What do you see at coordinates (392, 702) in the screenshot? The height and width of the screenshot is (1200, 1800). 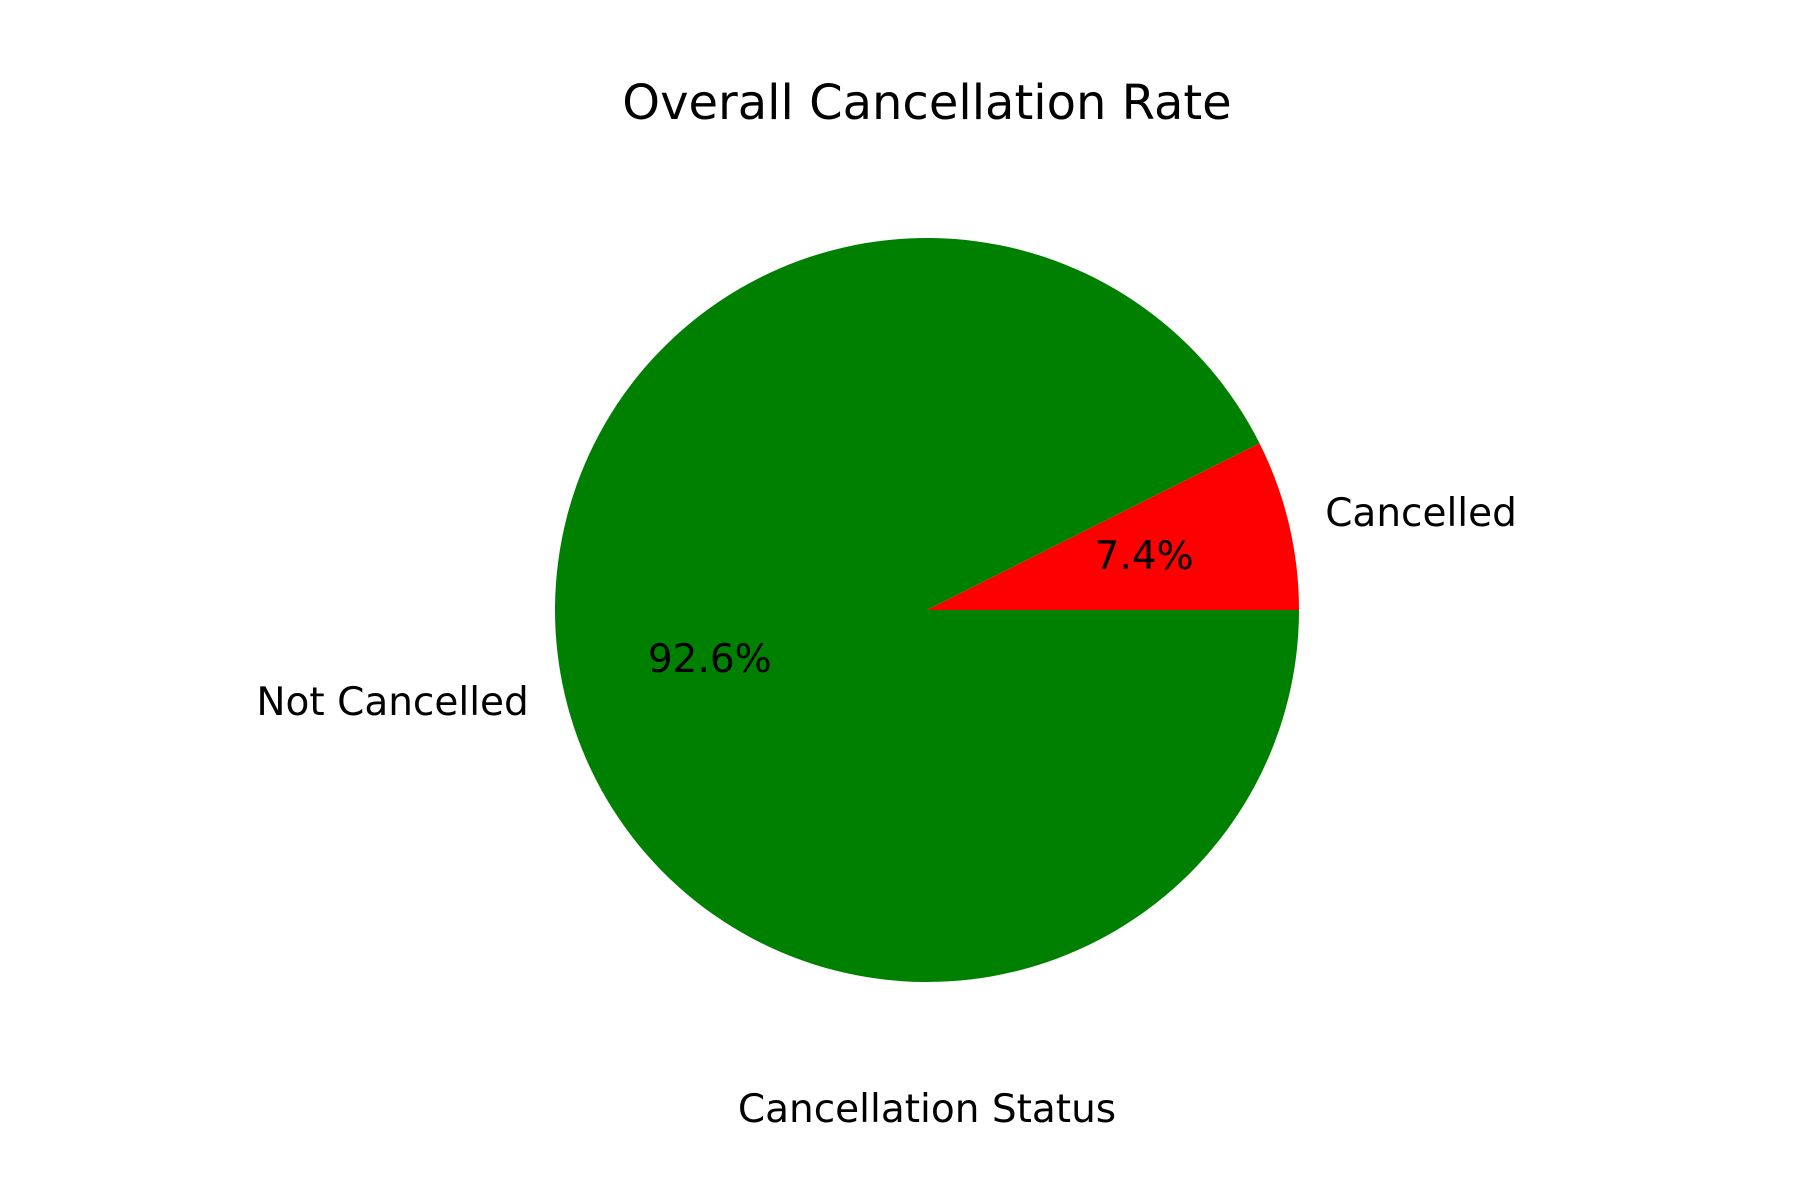 I see `slice-label-not-cancelled: Not Cancelled` at bounding box center [392, 702].